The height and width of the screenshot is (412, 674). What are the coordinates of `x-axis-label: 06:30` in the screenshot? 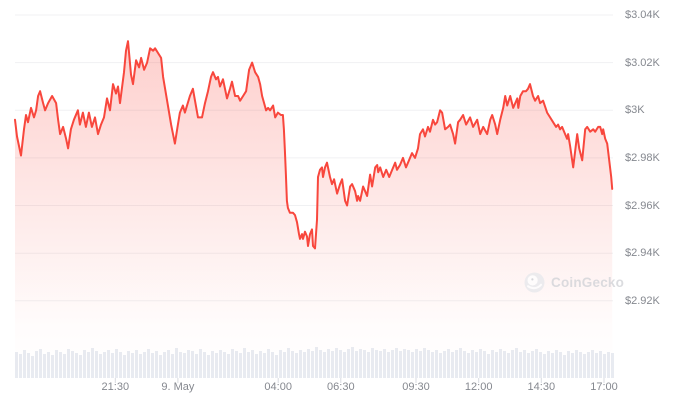 It's located at (341, 387).